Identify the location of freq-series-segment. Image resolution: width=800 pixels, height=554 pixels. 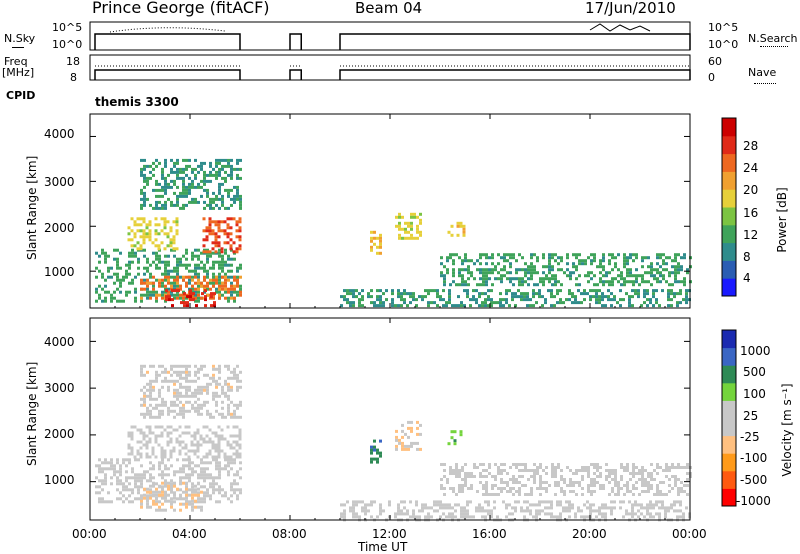
(295, 74).